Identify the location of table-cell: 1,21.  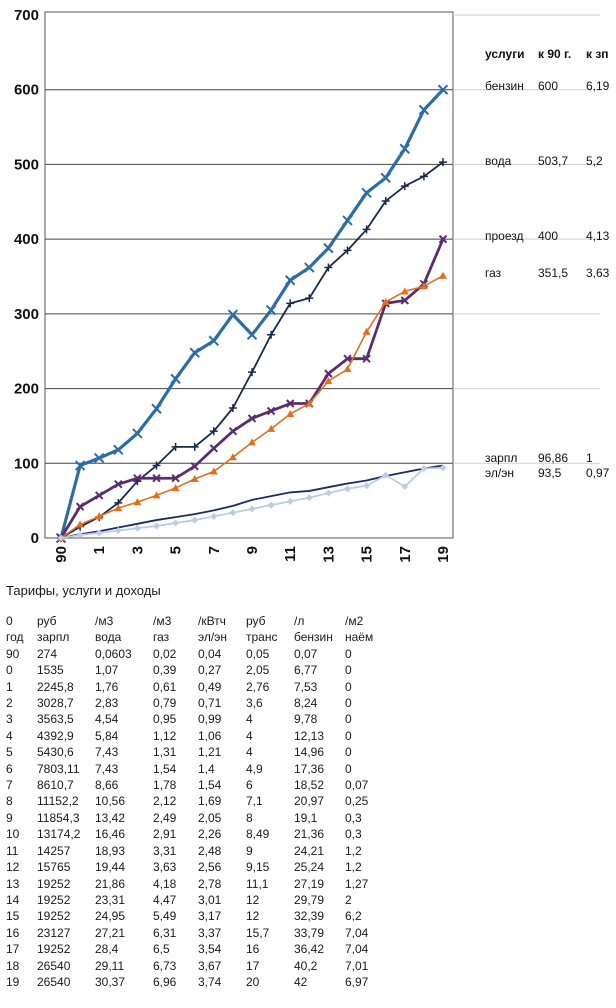
(210, 752).